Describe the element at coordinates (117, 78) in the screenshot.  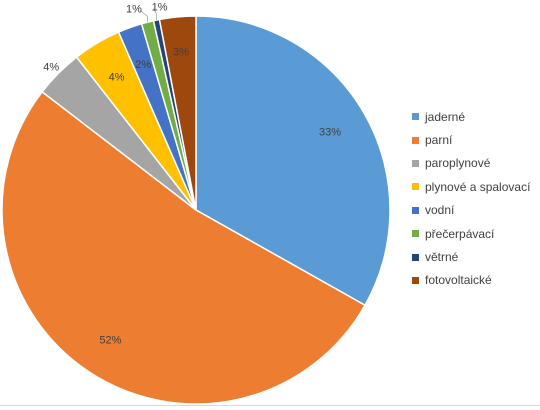
I see `data-label-4: 4%` at that location.